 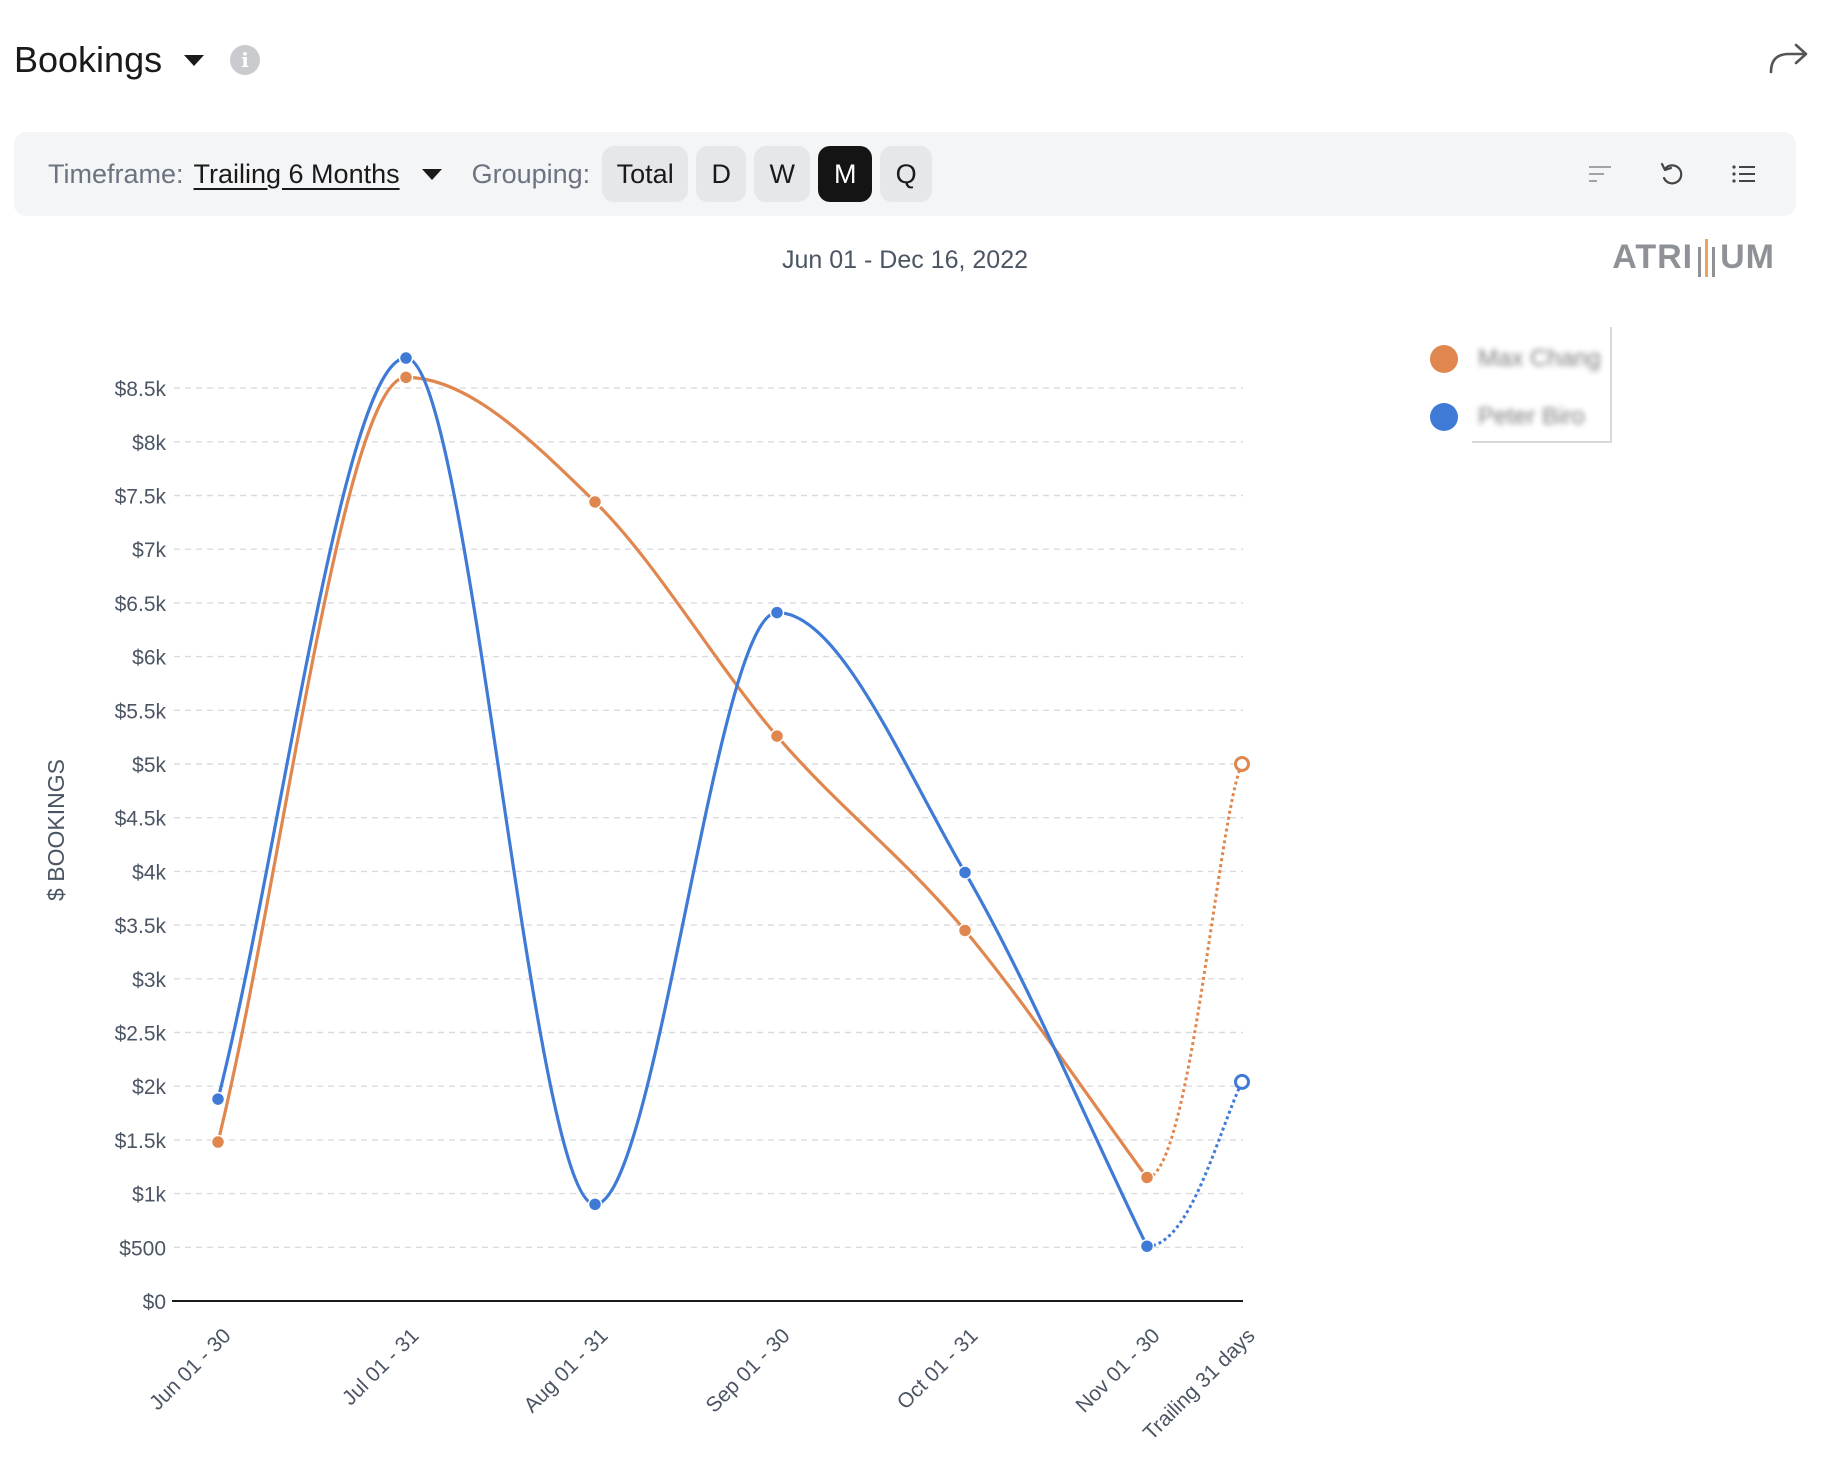 I want to click on x-tick-label: Oct 01 - 31, so click(x=938, y=1369).